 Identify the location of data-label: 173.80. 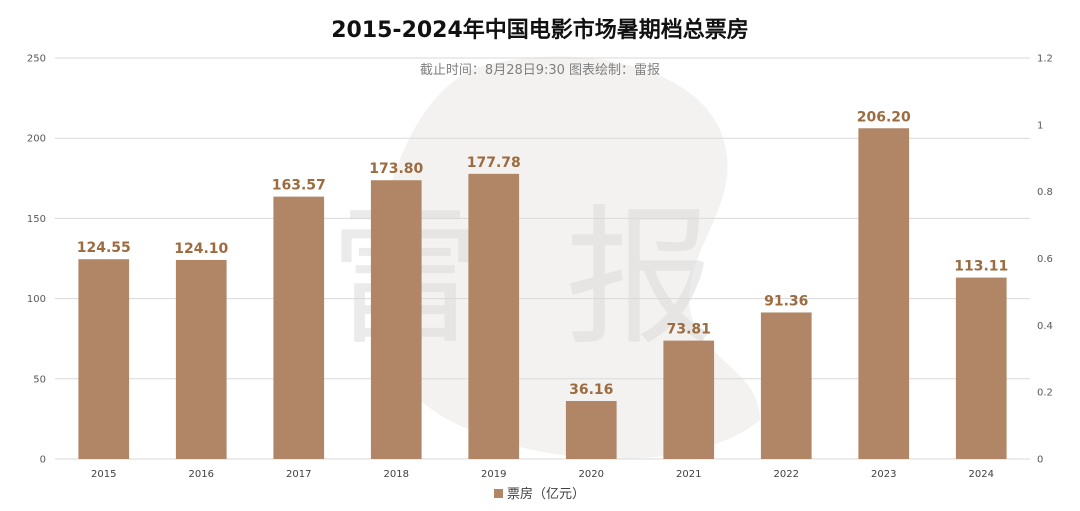
(396, 169).